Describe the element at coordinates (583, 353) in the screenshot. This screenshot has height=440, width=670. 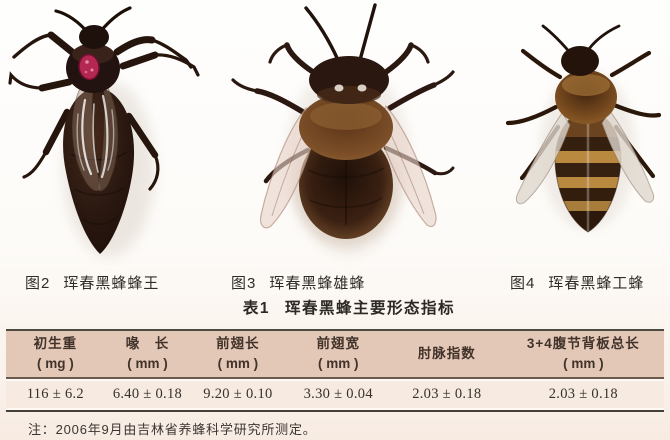
I see `column-header-tergite-length: 3+4腹节背板总长 ( mm )` at that location.